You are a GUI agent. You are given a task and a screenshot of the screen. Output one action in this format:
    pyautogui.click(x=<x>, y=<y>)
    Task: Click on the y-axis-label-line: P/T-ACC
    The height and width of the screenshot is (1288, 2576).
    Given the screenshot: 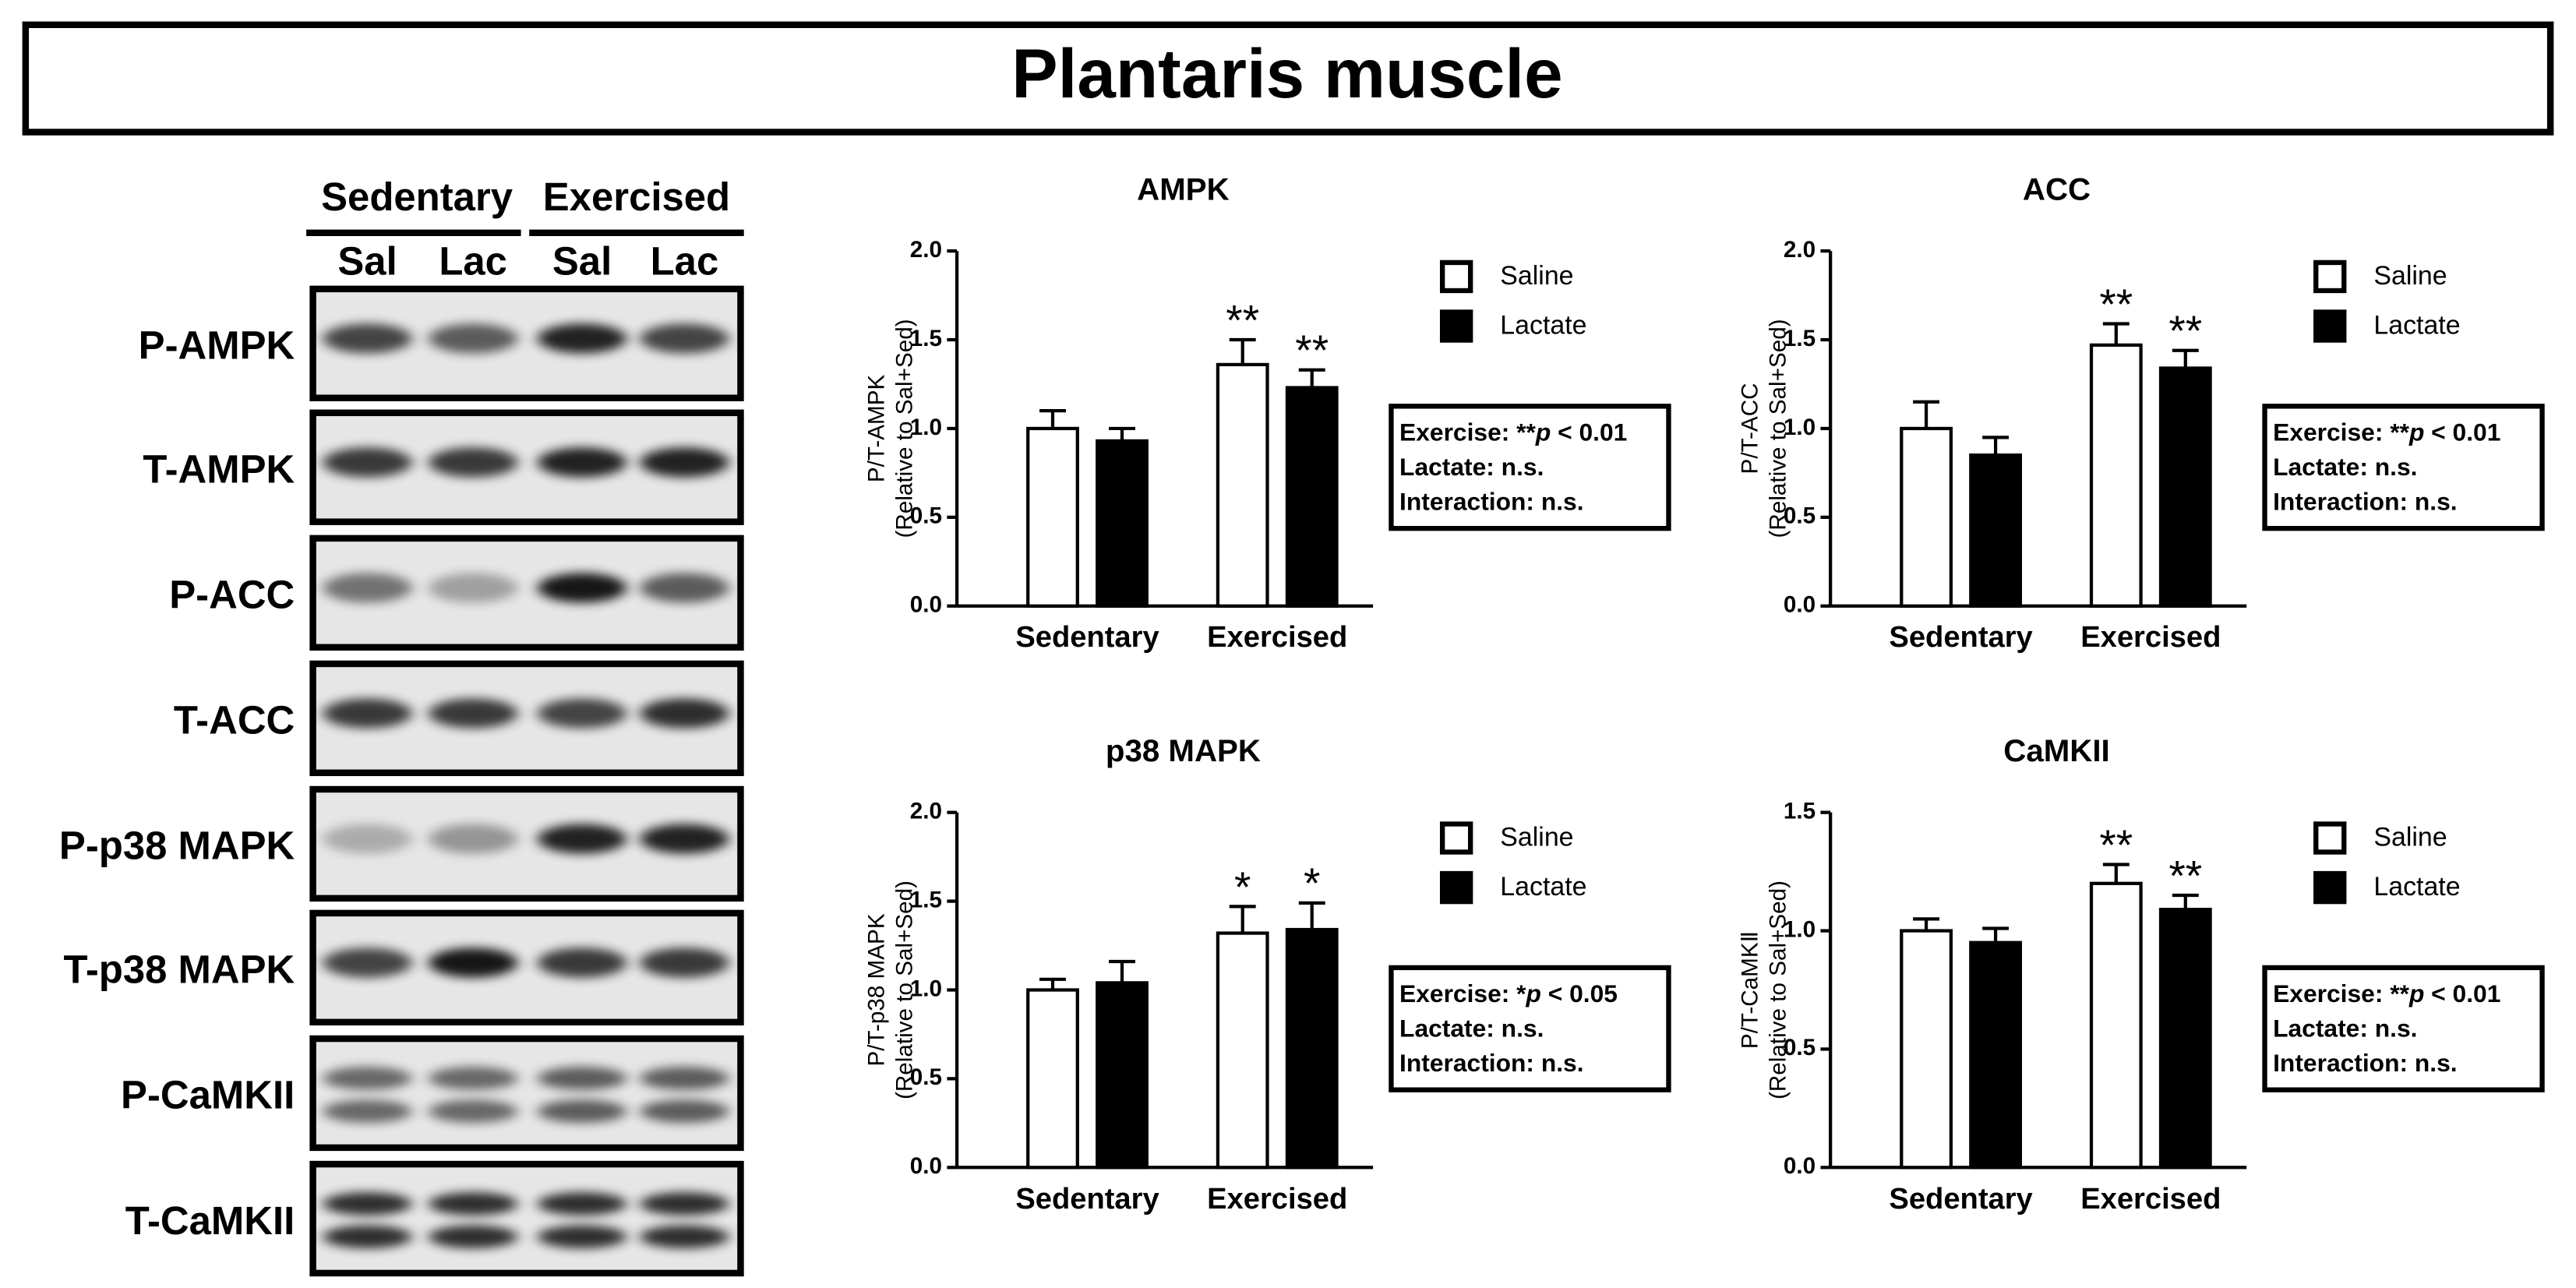 What is the action you would take?
    pyautogui.click(x=1750, y=428)
    